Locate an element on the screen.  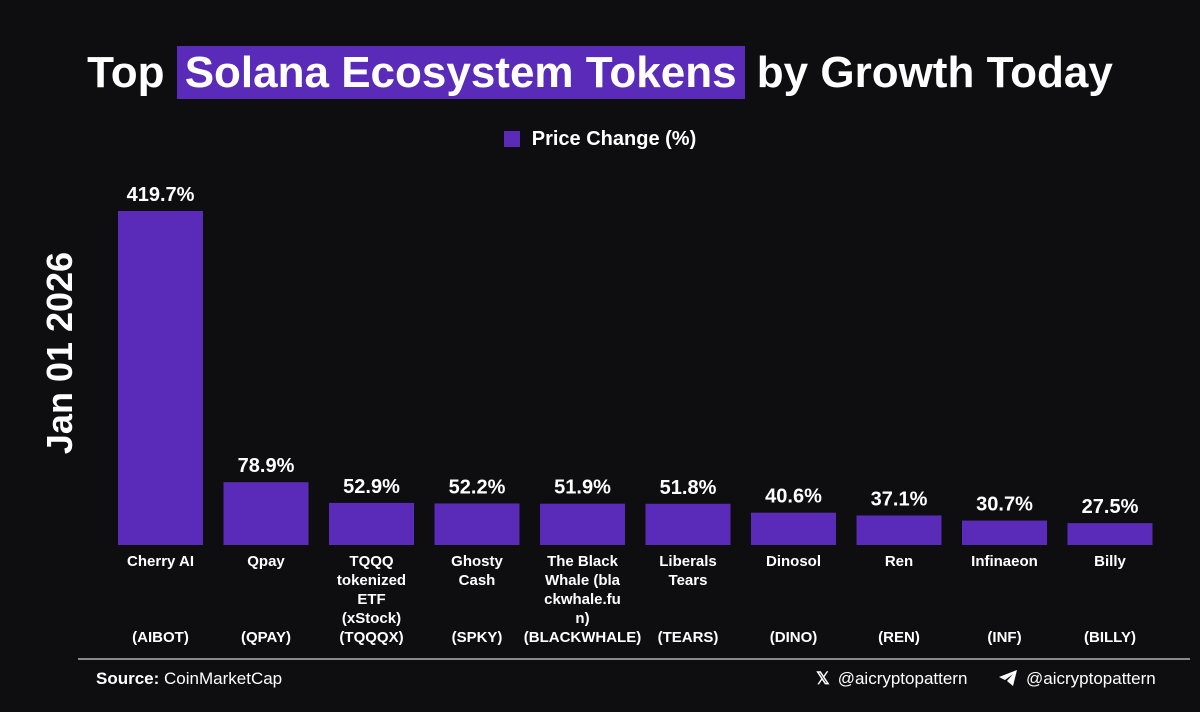
ticker-label-9: (BILLY) is located at coordinates (1110, 637).